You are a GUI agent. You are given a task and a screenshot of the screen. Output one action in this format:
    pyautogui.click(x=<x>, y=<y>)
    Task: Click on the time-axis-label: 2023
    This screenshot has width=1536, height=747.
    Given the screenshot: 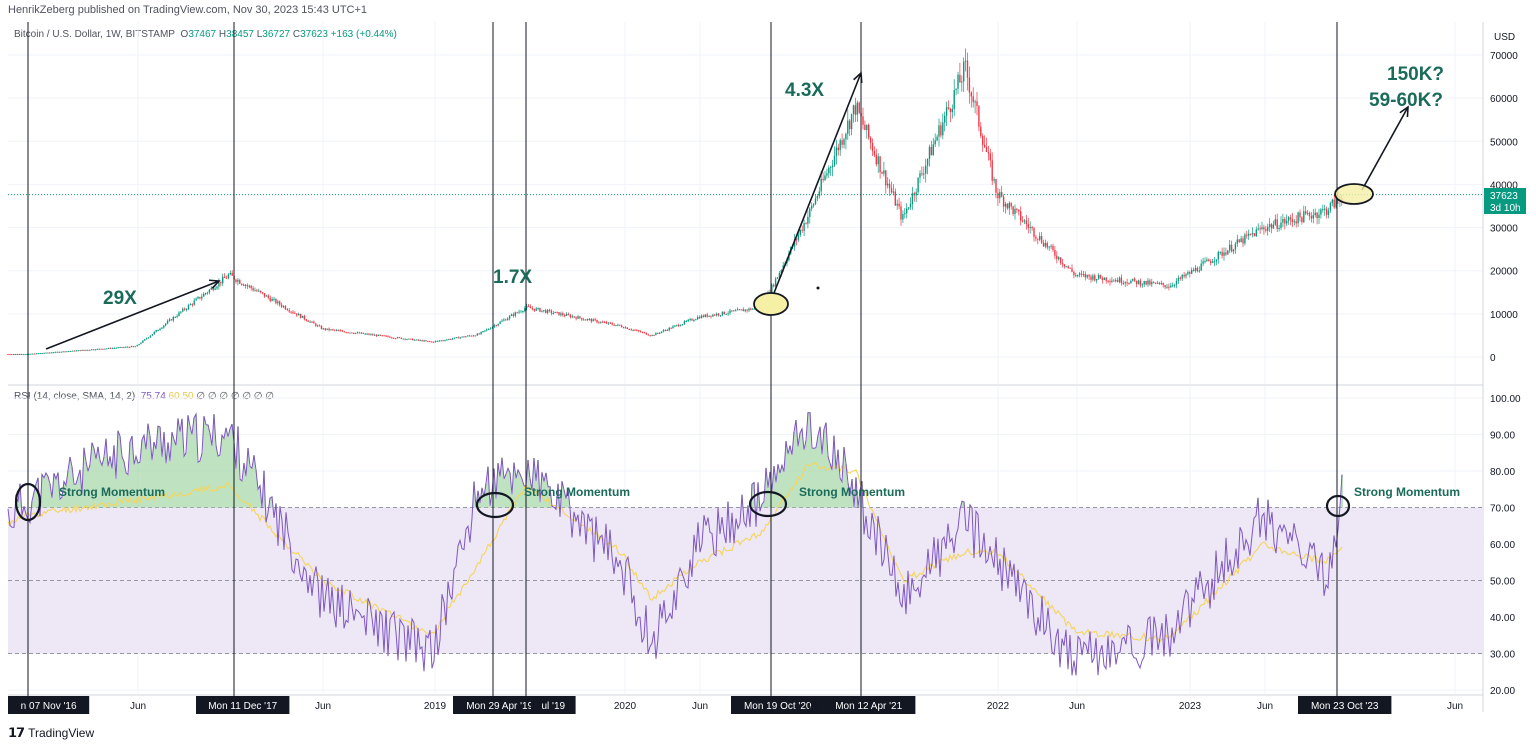 What is the action you would take?
    pyautogui.click(x=1190, y=706)
    